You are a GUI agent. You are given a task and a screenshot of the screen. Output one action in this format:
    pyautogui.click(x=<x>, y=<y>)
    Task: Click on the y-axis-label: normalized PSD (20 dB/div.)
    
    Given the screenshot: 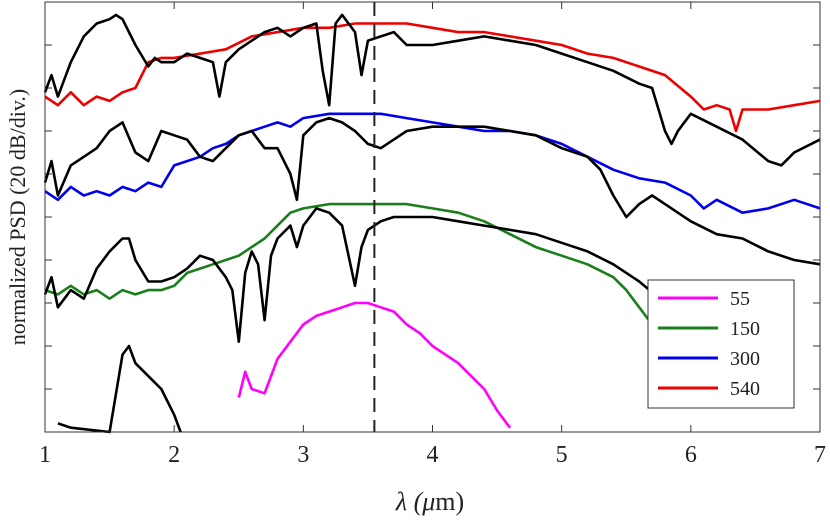 What is the action you would take?
    pyautogui.click(x=17, y=217)
    